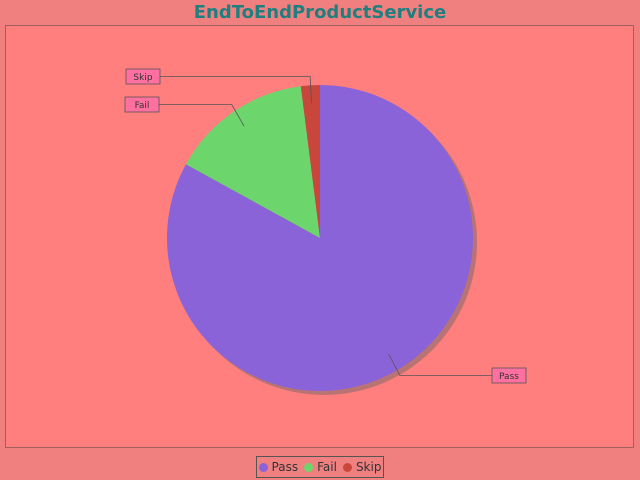 The height and width of the screenshot is (480, 640). I want to click on legend-item-fail: Fail, so click(320, 467).